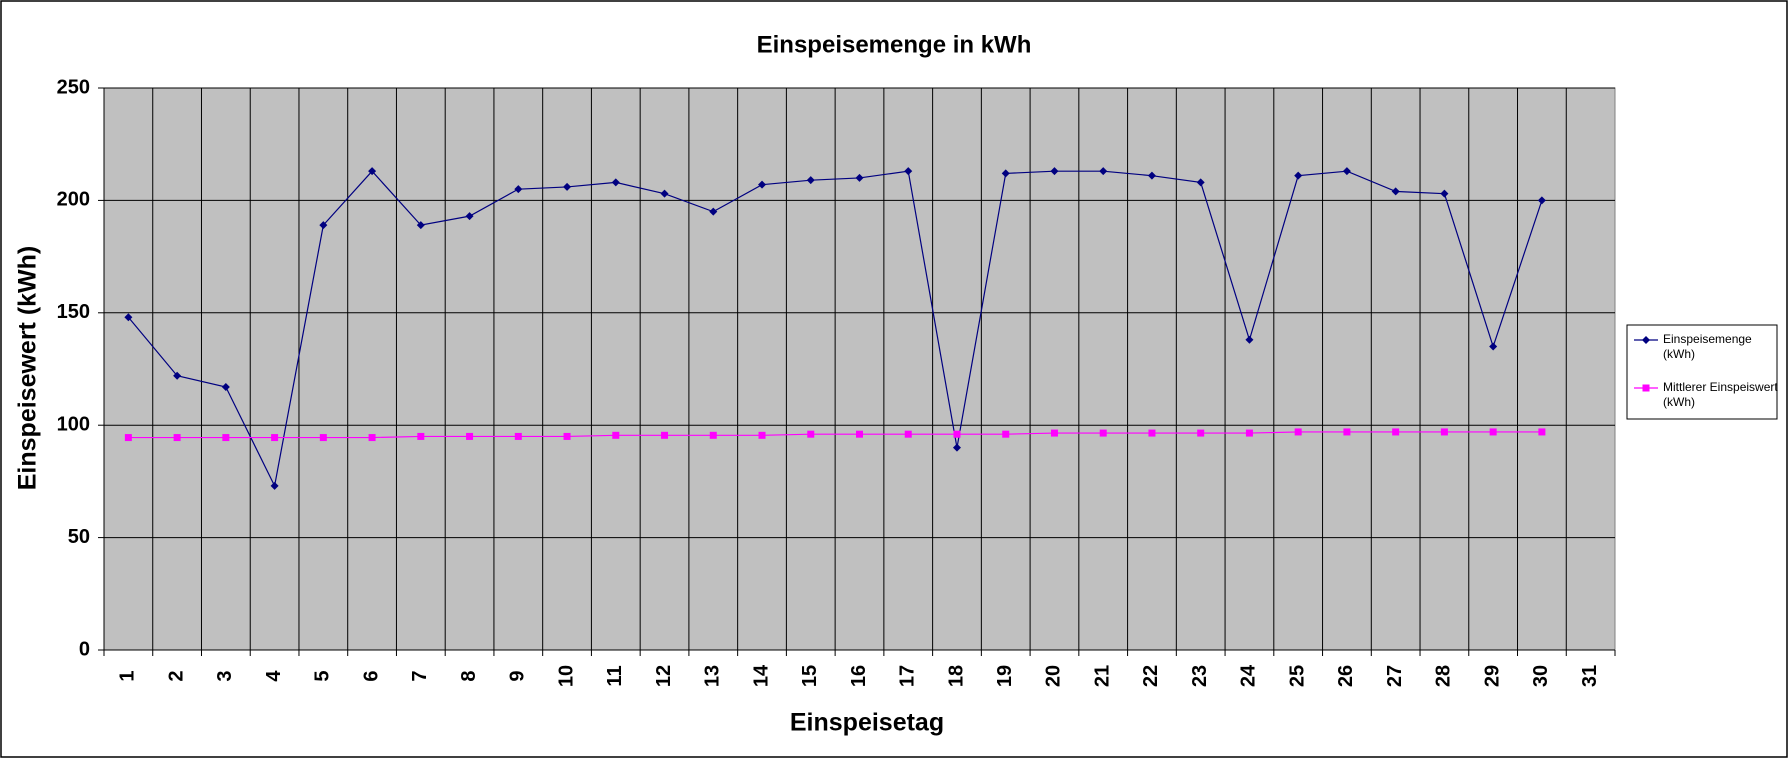  I want to click on x-tick-label: 19, so click(1005, 676).